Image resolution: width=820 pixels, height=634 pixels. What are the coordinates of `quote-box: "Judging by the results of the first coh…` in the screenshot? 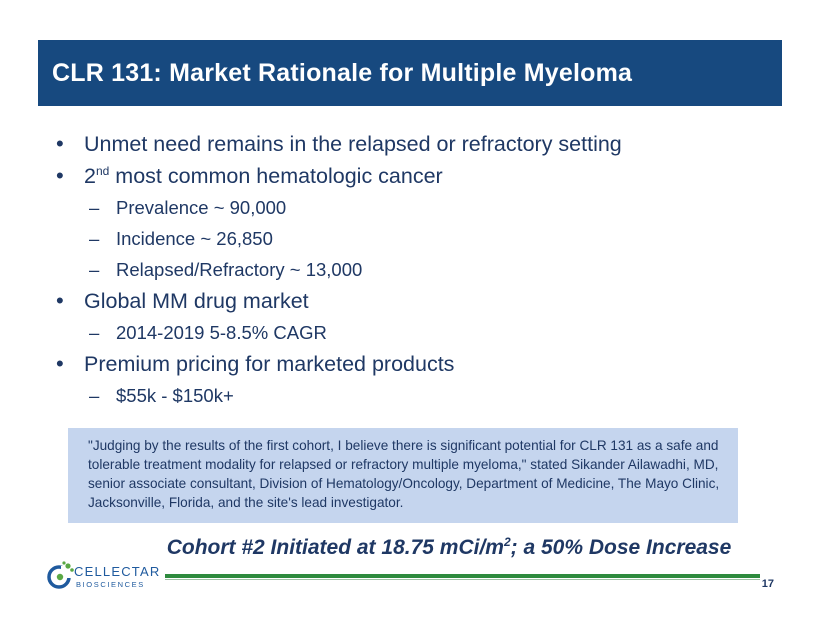 It's located at (403, 475).